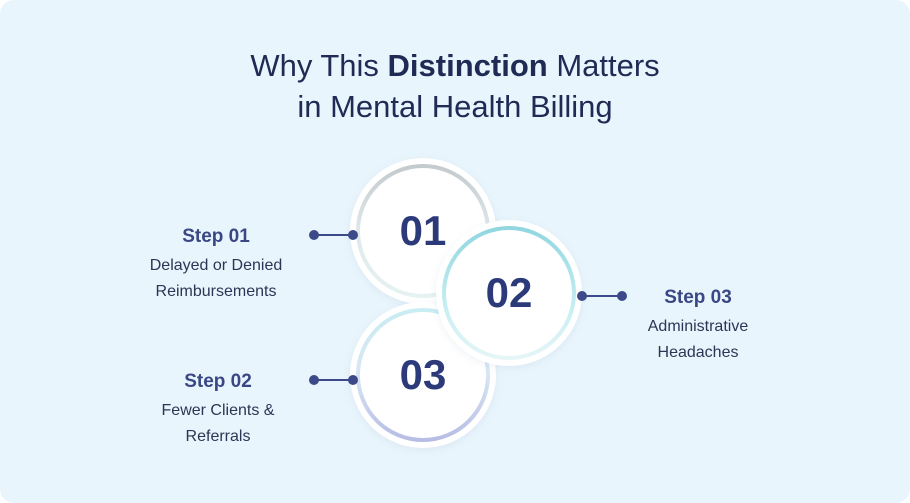 This screenshot has width=910, height=503. What do you see at coordinates (602, 296) in the screenshot?
I see `connector-02-line` at bounding box center [602, 296].